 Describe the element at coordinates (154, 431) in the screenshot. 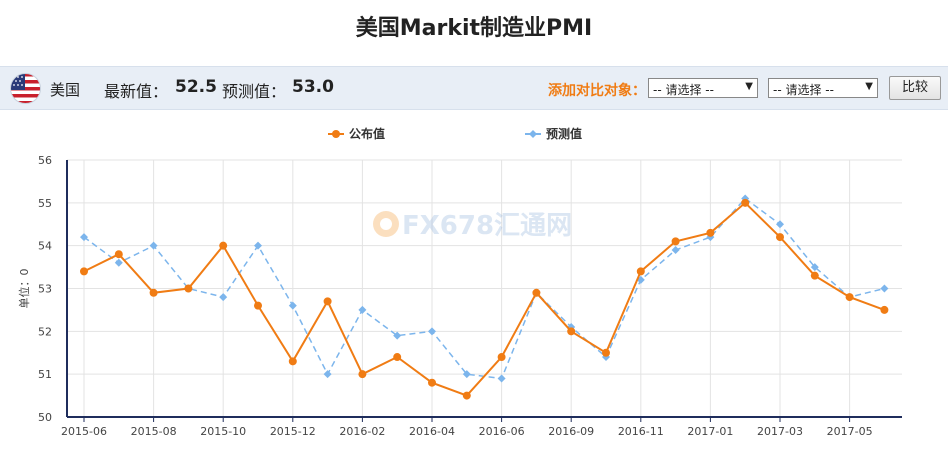

I see `x-tick-label: 2015-08` at that location.